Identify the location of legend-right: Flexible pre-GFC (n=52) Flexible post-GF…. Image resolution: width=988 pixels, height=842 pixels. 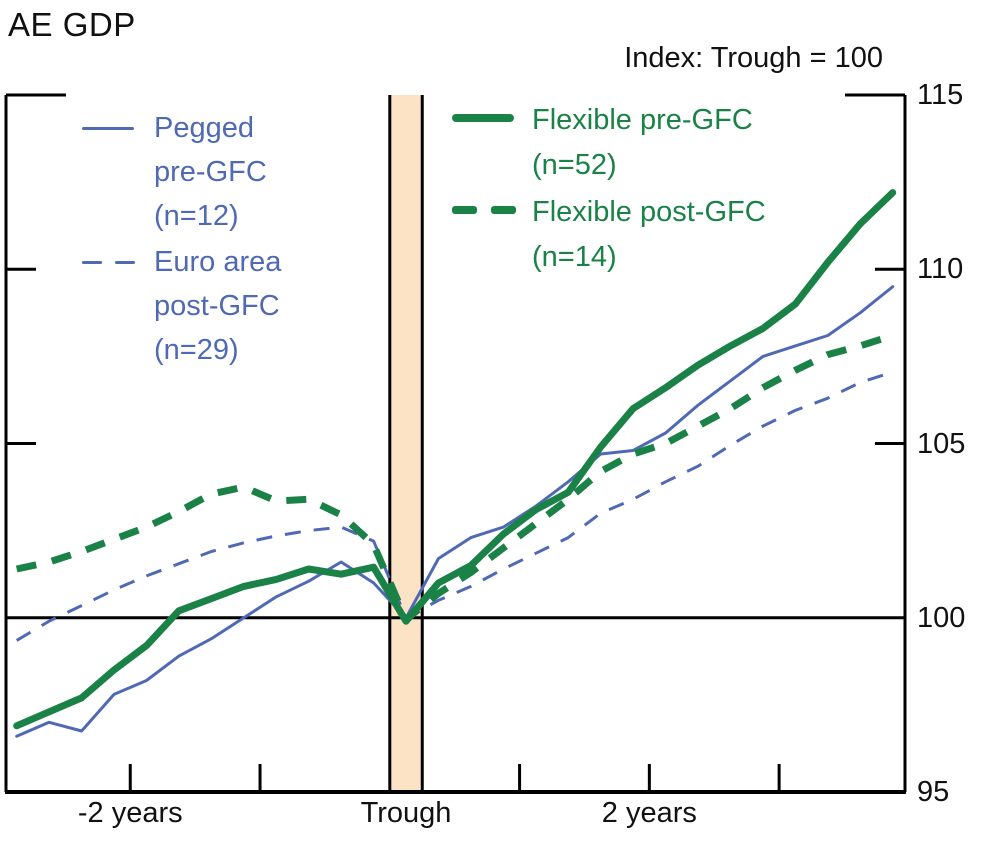
(609, 189).